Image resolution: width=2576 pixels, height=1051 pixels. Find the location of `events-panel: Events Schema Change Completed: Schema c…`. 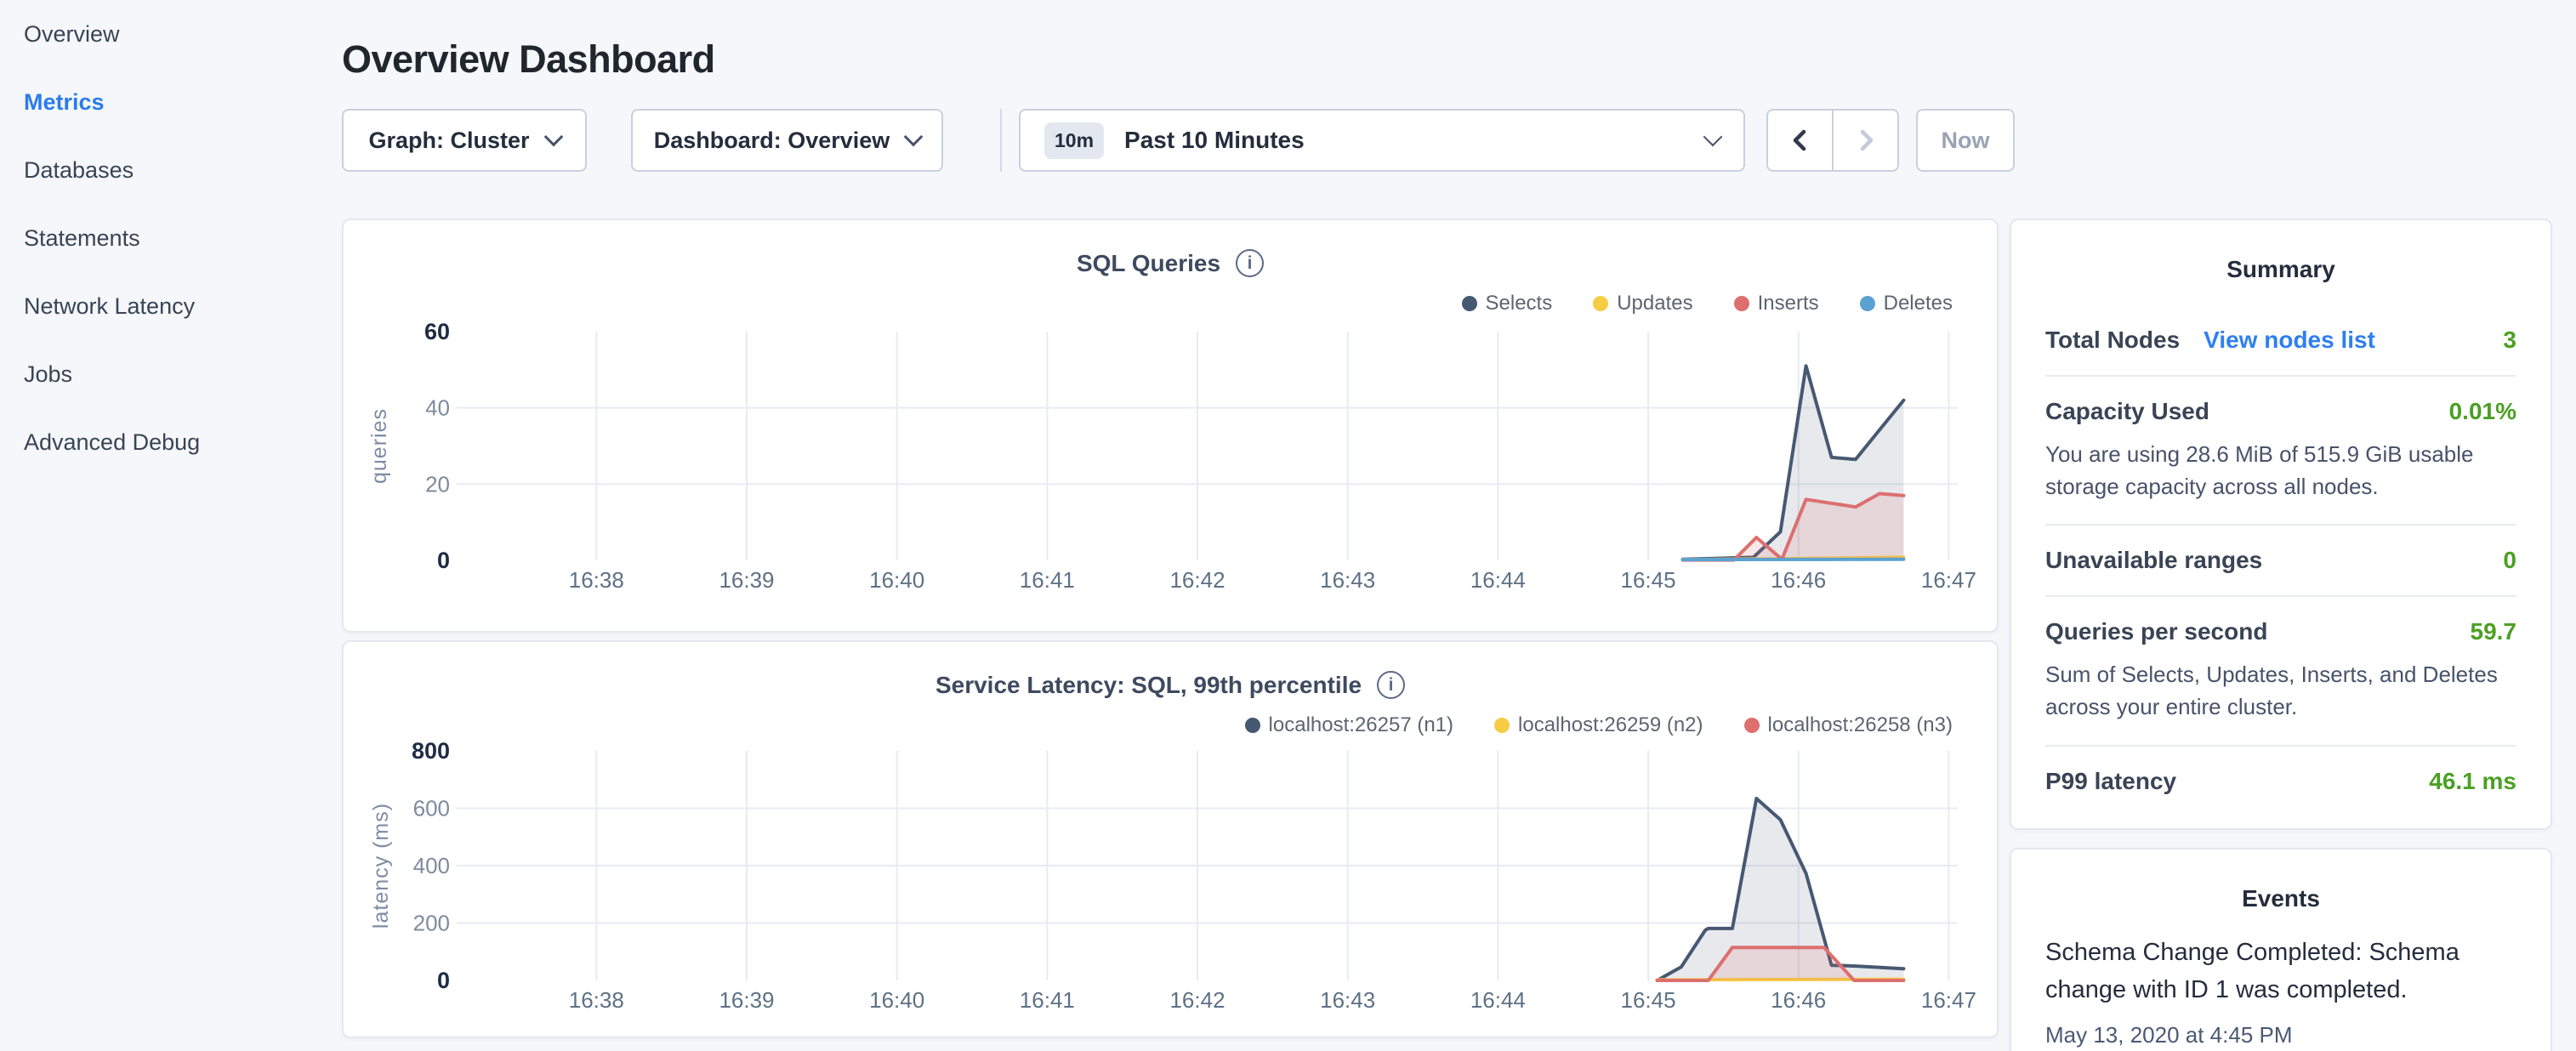

events-panel: Events Schema Change Completed: Schema c… is located at coordinates (2281, 950).